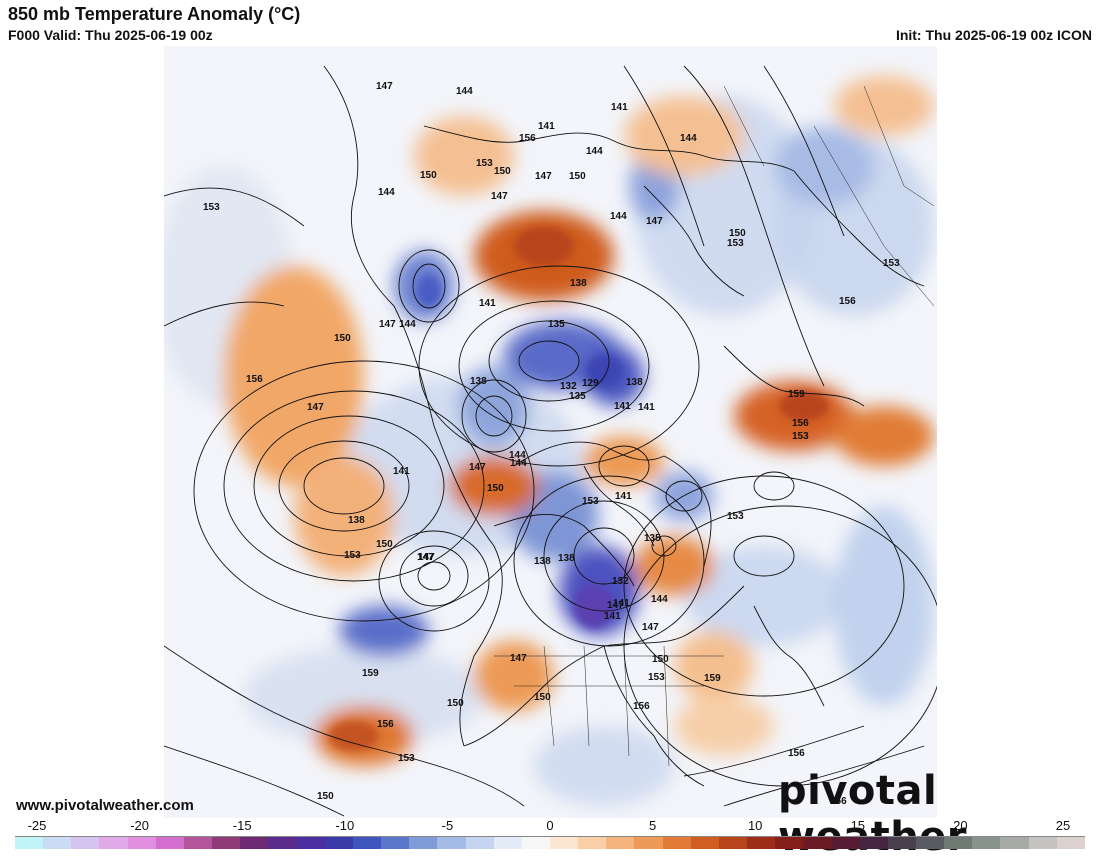 Image resolution: width=1100 pixels, height=860 pixels. I want to click on colorbar-tick-label: 15, so click(858, 825).